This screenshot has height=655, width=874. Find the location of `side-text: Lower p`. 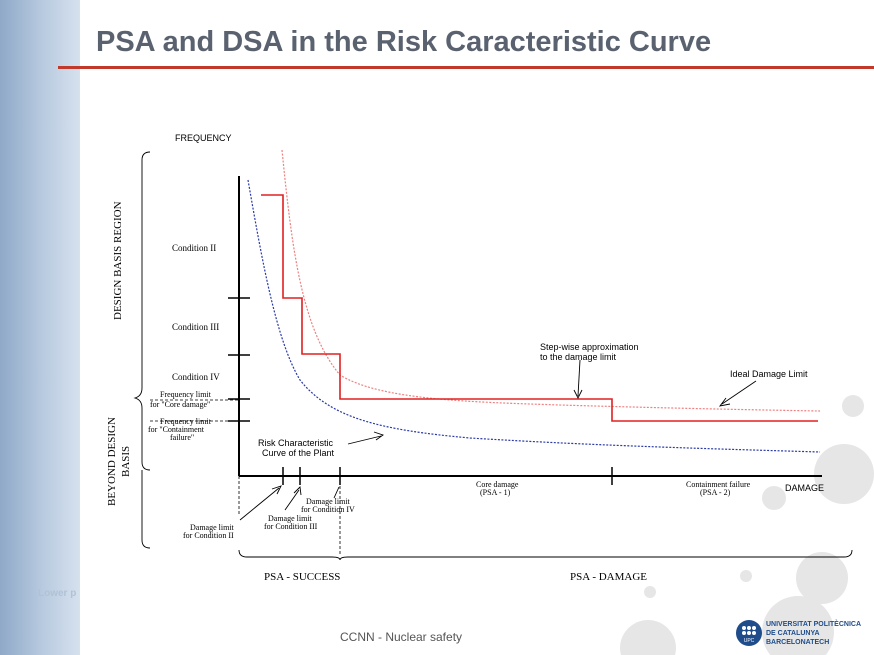

side-text: Lower p is located at coordinates (57, 593).